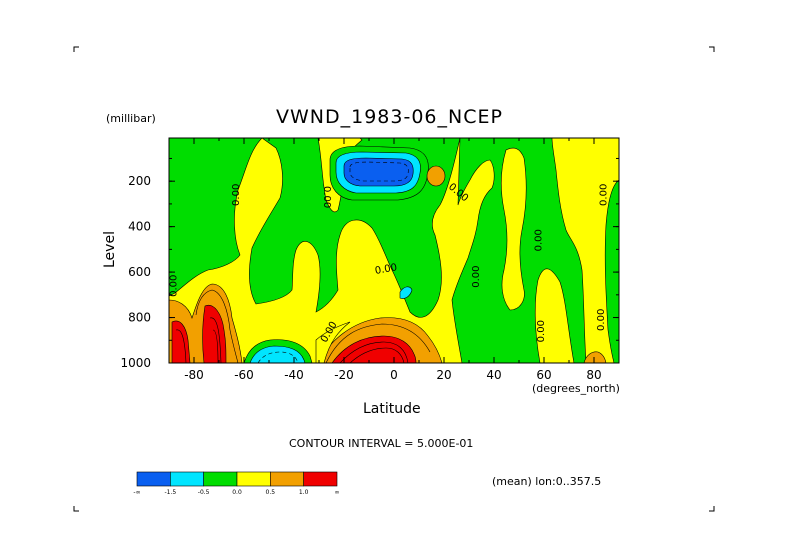 The height and width of the screenshot is (558, 789). Describe the element at coordinates (595, 357) in the screenshot. I see `orange-surface-north` at that location.